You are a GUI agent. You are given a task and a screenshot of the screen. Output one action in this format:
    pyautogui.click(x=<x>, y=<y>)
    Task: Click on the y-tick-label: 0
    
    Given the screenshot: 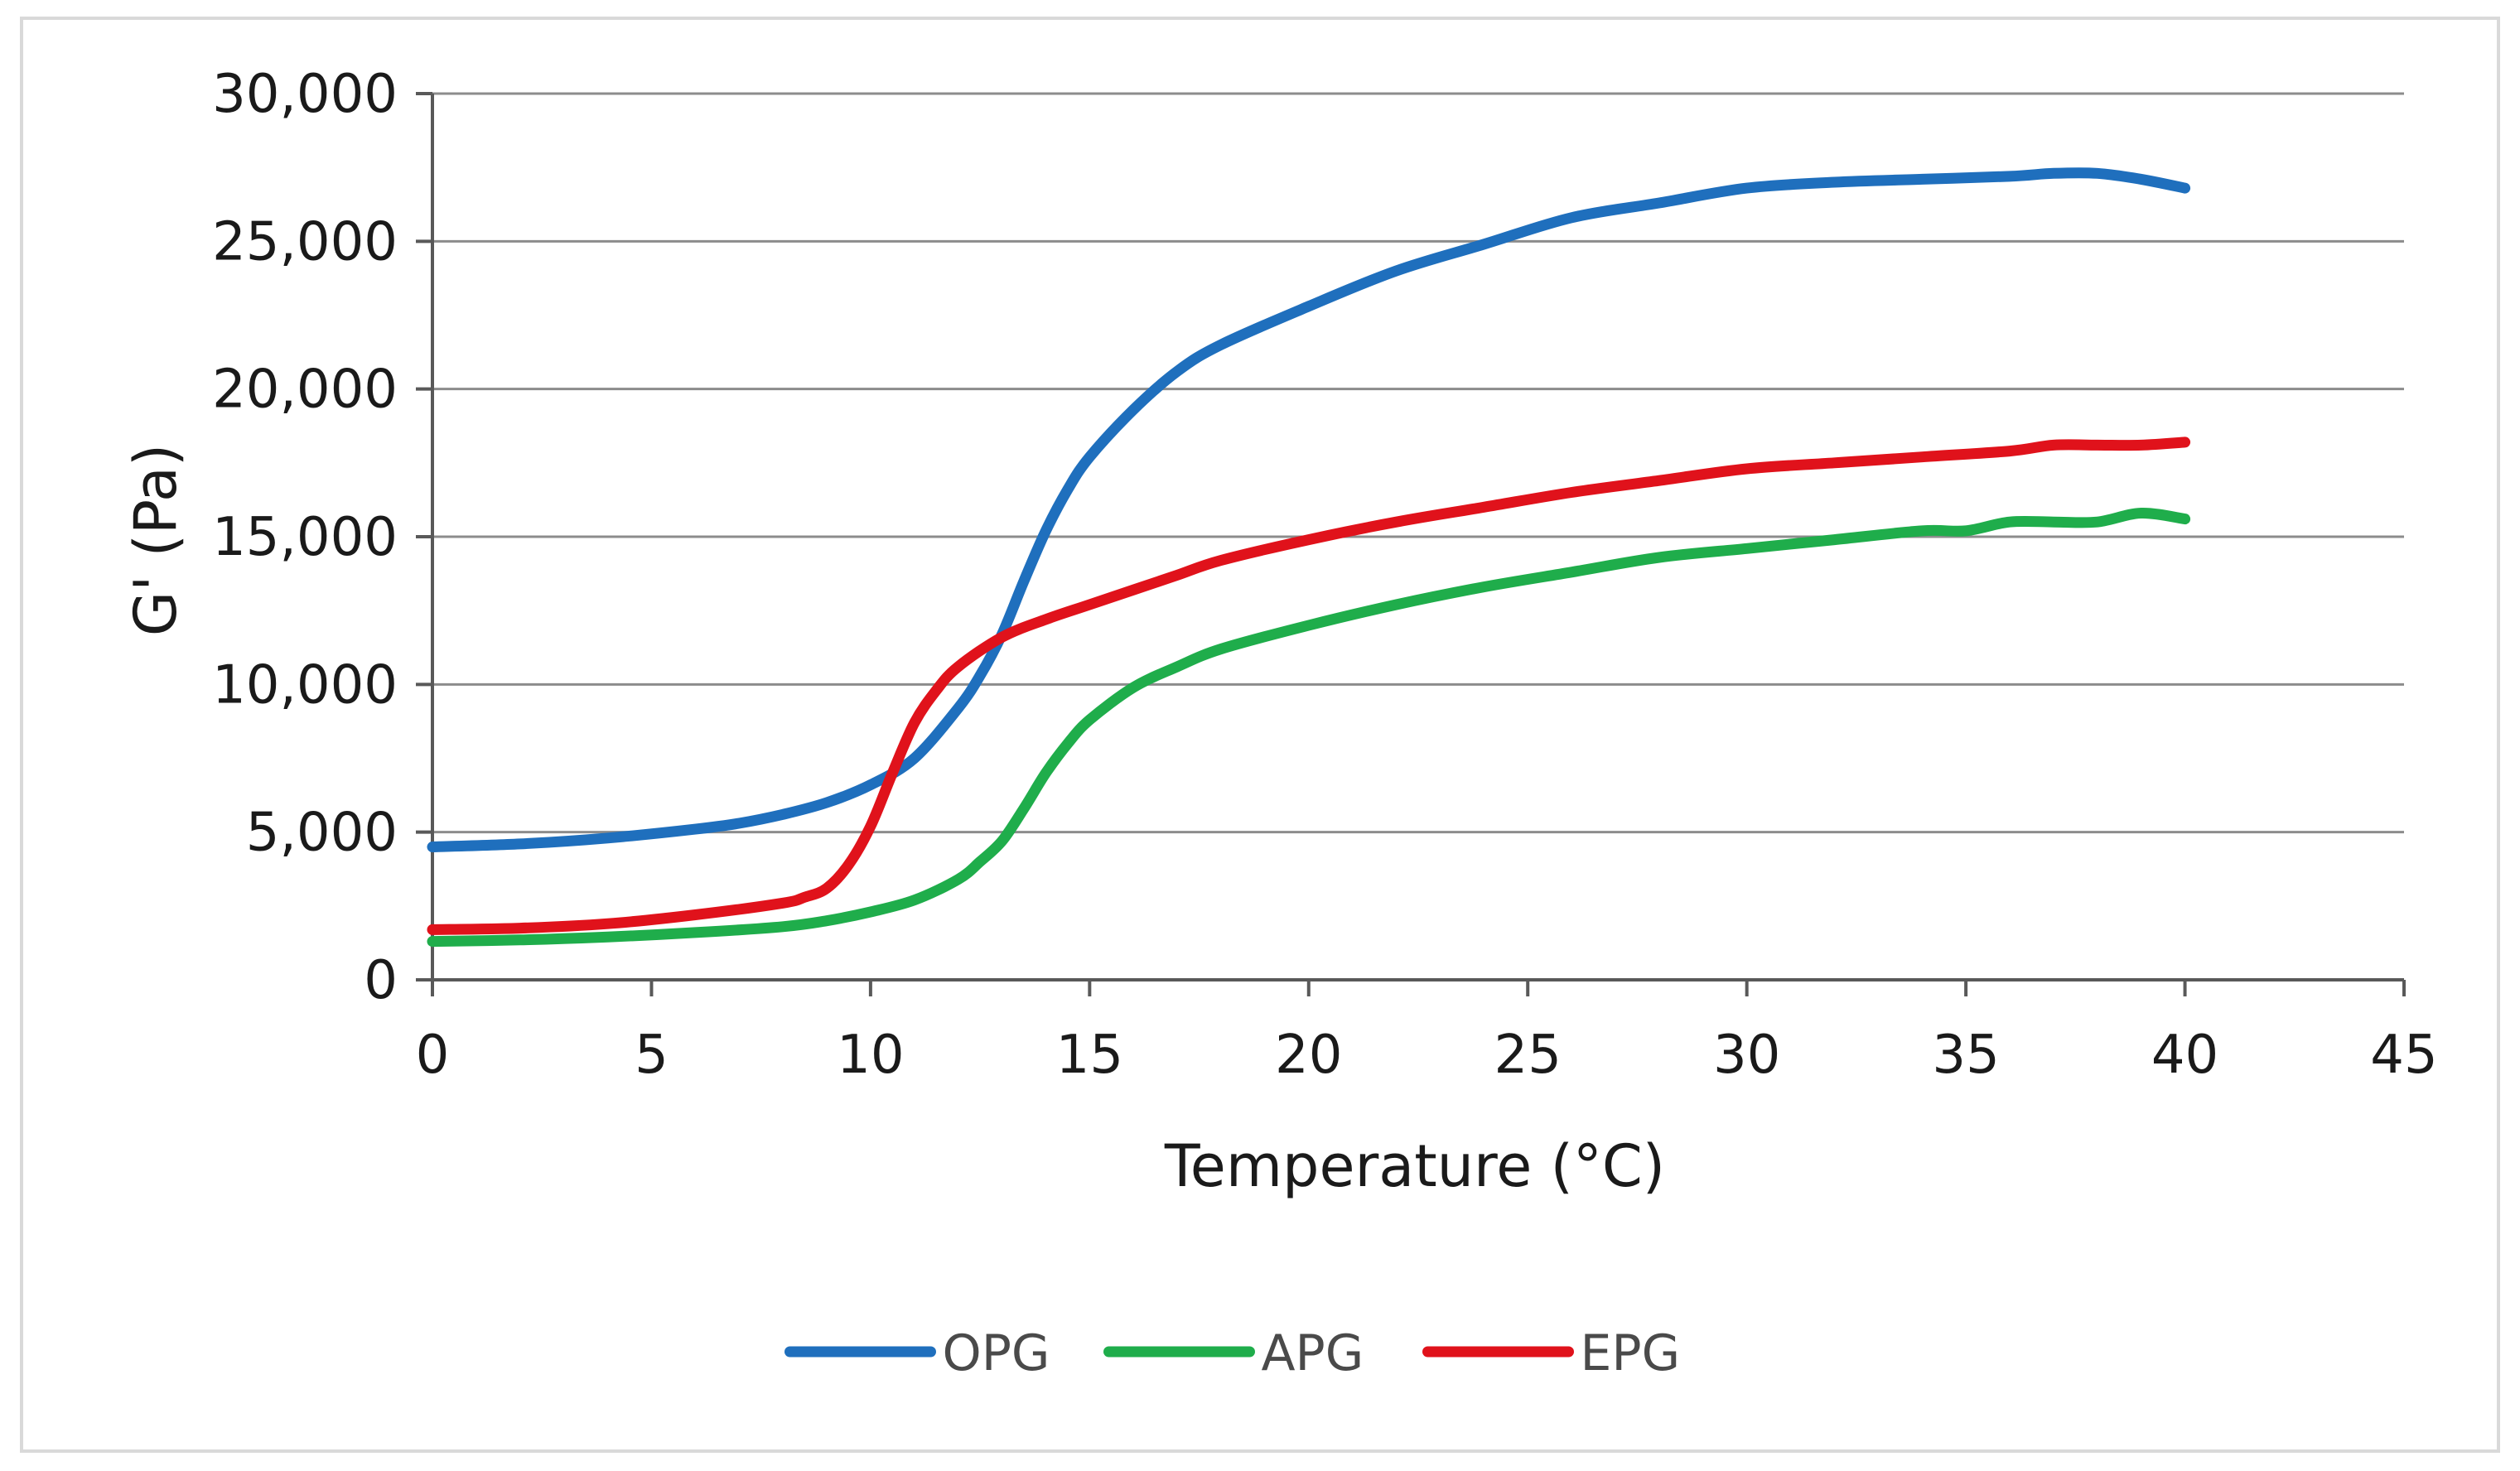 What is the action you would take?
    pyautogui.click(x=381, y=980)
    